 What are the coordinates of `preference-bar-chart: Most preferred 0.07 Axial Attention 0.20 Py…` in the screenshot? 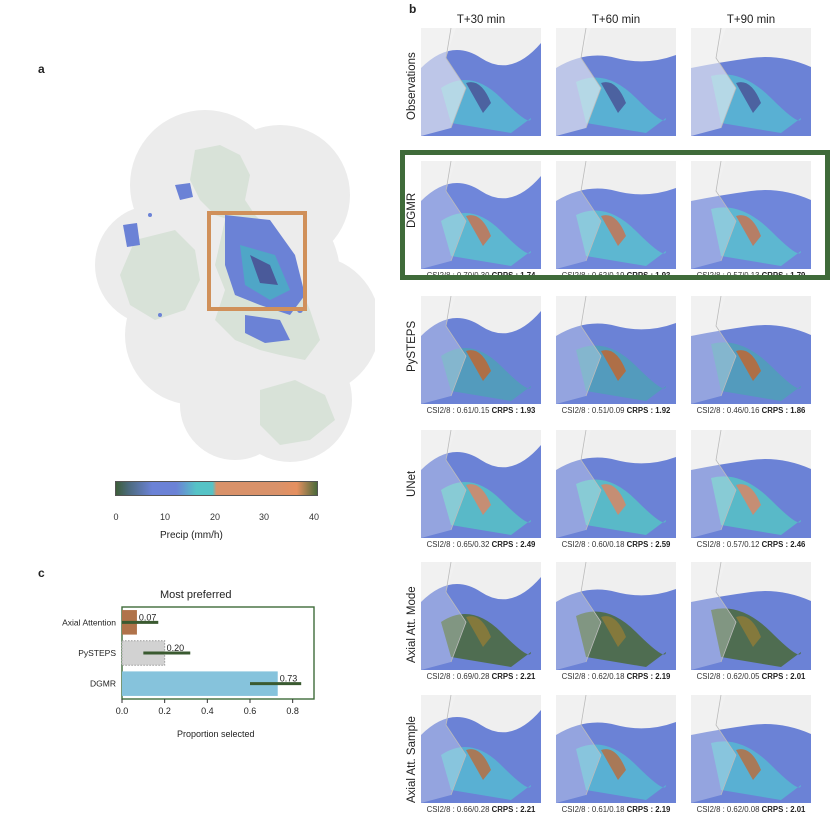 It's located at (188, 664).